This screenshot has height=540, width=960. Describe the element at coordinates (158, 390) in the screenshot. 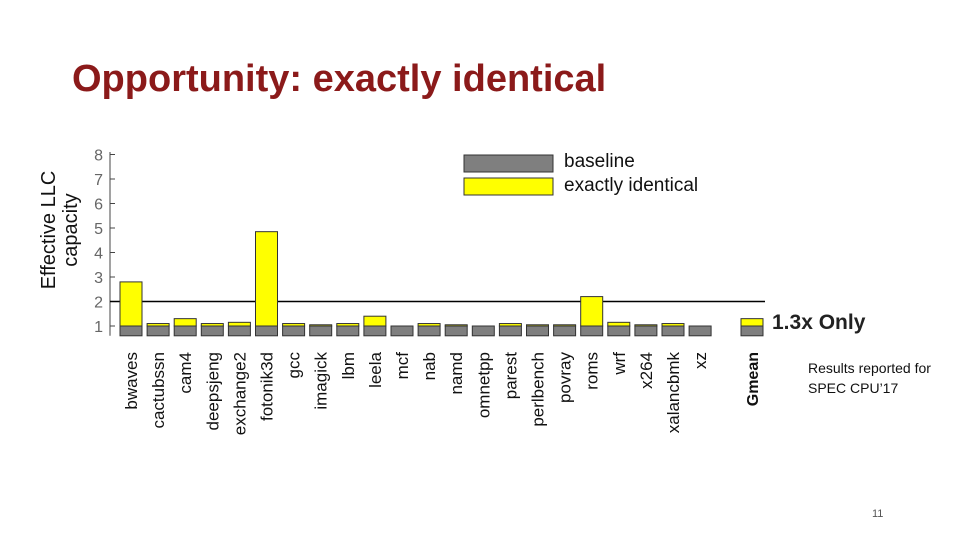

I see `x-tick-label: cactubssn` at that location.